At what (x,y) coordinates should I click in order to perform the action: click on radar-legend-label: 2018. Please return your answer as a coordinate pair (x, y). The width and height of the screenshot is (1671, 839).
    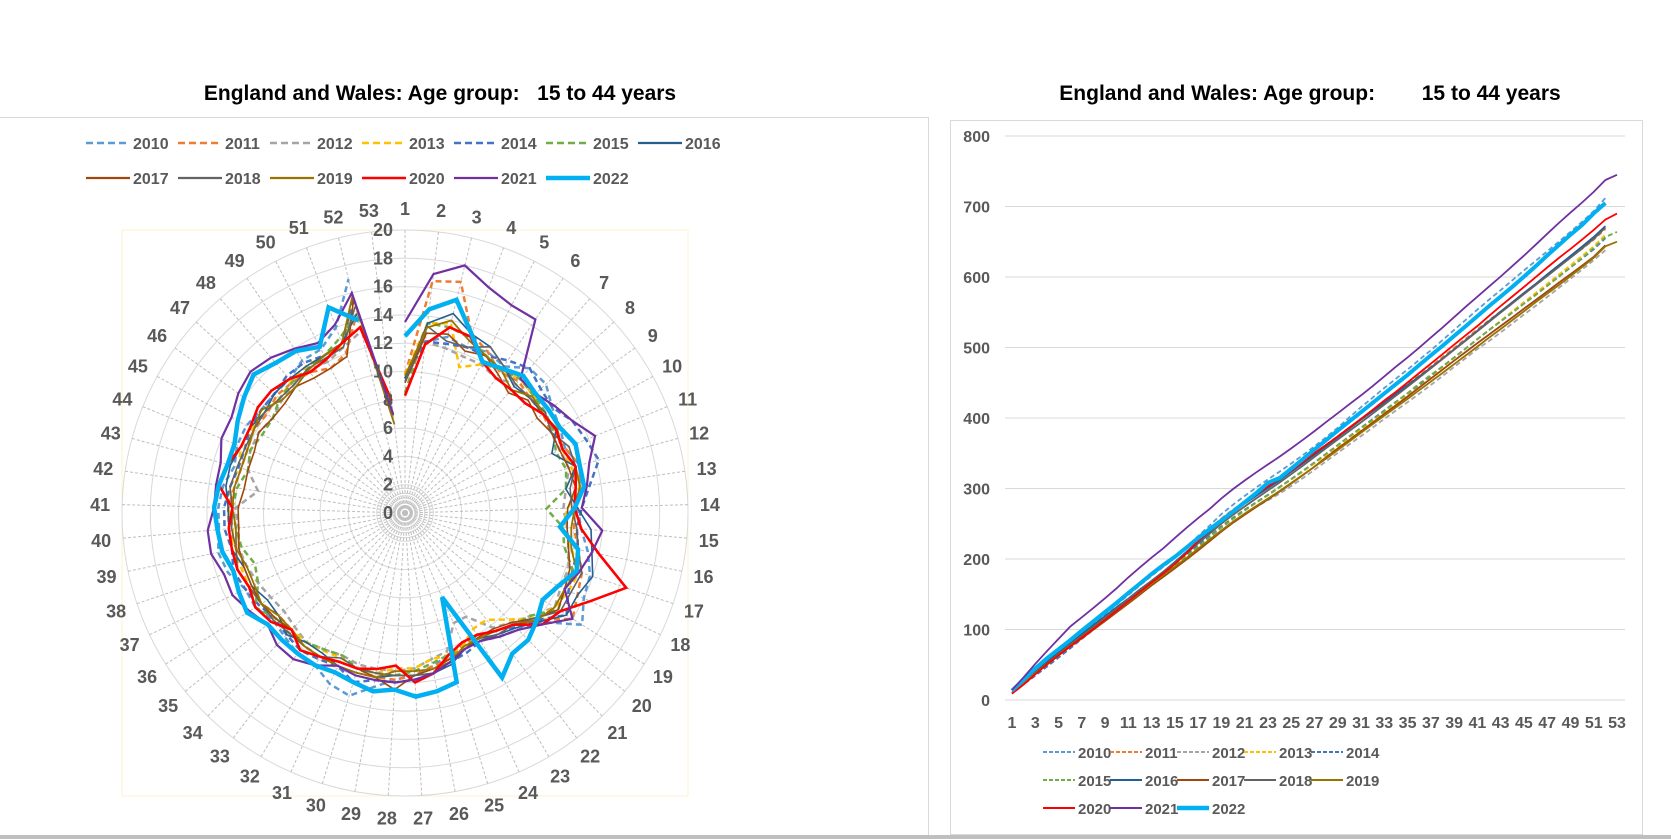
    Looking at the image, I should click on (243, 179).